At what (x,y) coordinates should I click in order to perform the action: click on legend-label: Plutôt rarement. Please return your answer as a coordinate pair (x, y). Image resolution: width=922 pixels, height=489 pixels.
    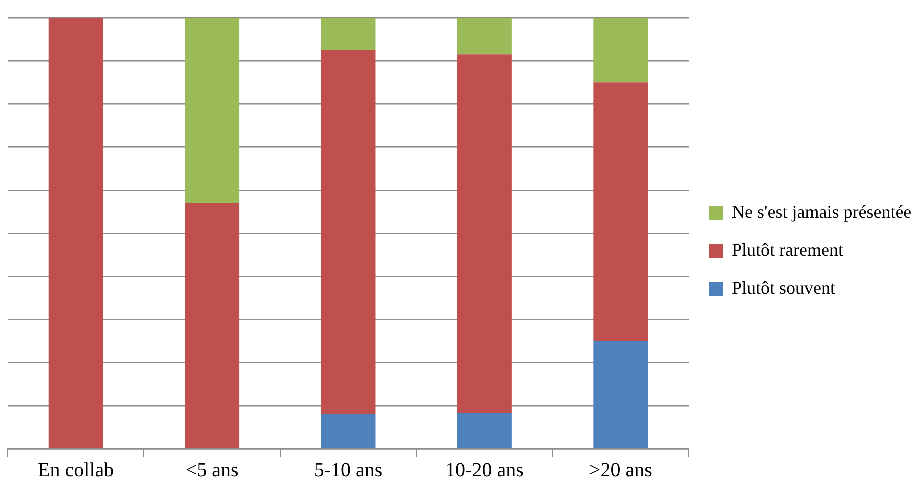
    Looking at the image, I should click on (788, 250).